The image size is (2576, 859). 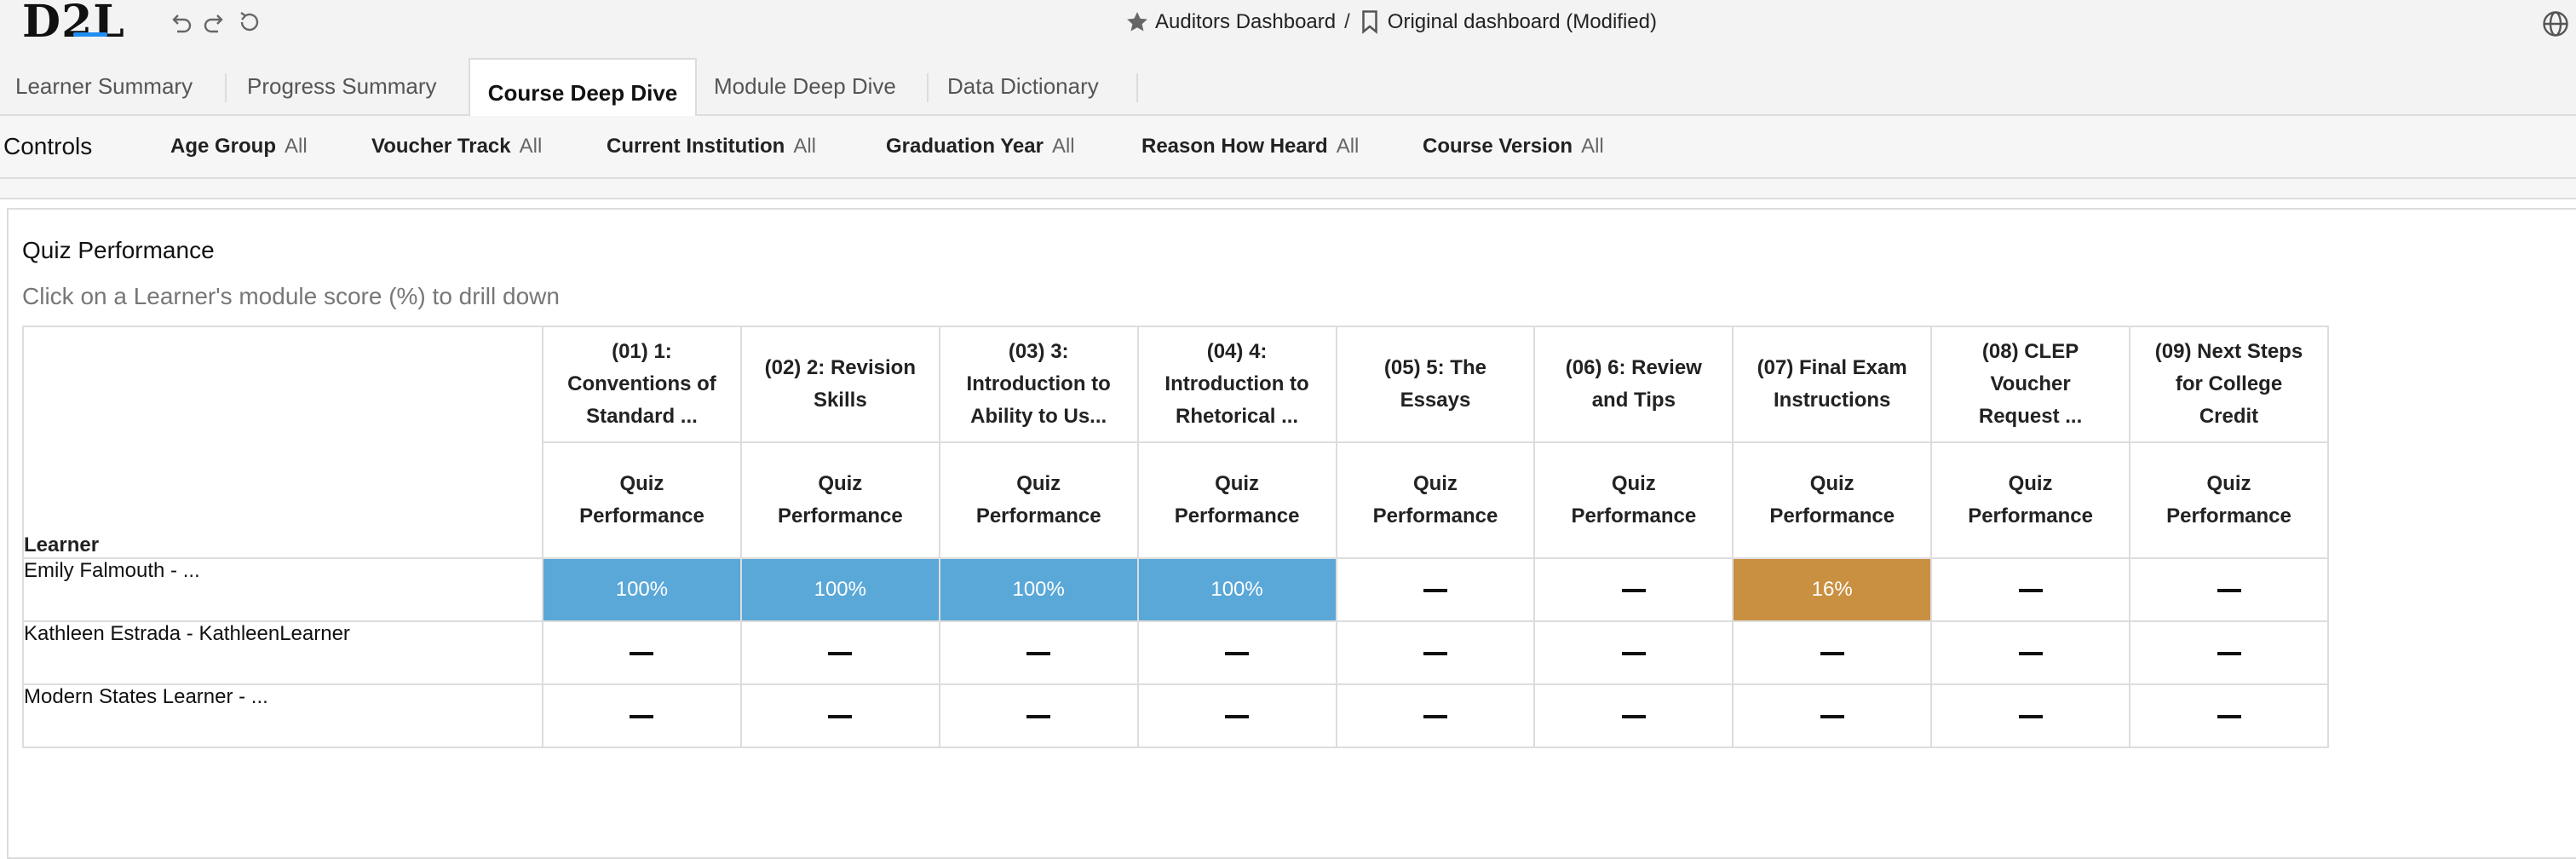 I want to click on filter-course-version: Course Version All, so click(x=1514, y=146).